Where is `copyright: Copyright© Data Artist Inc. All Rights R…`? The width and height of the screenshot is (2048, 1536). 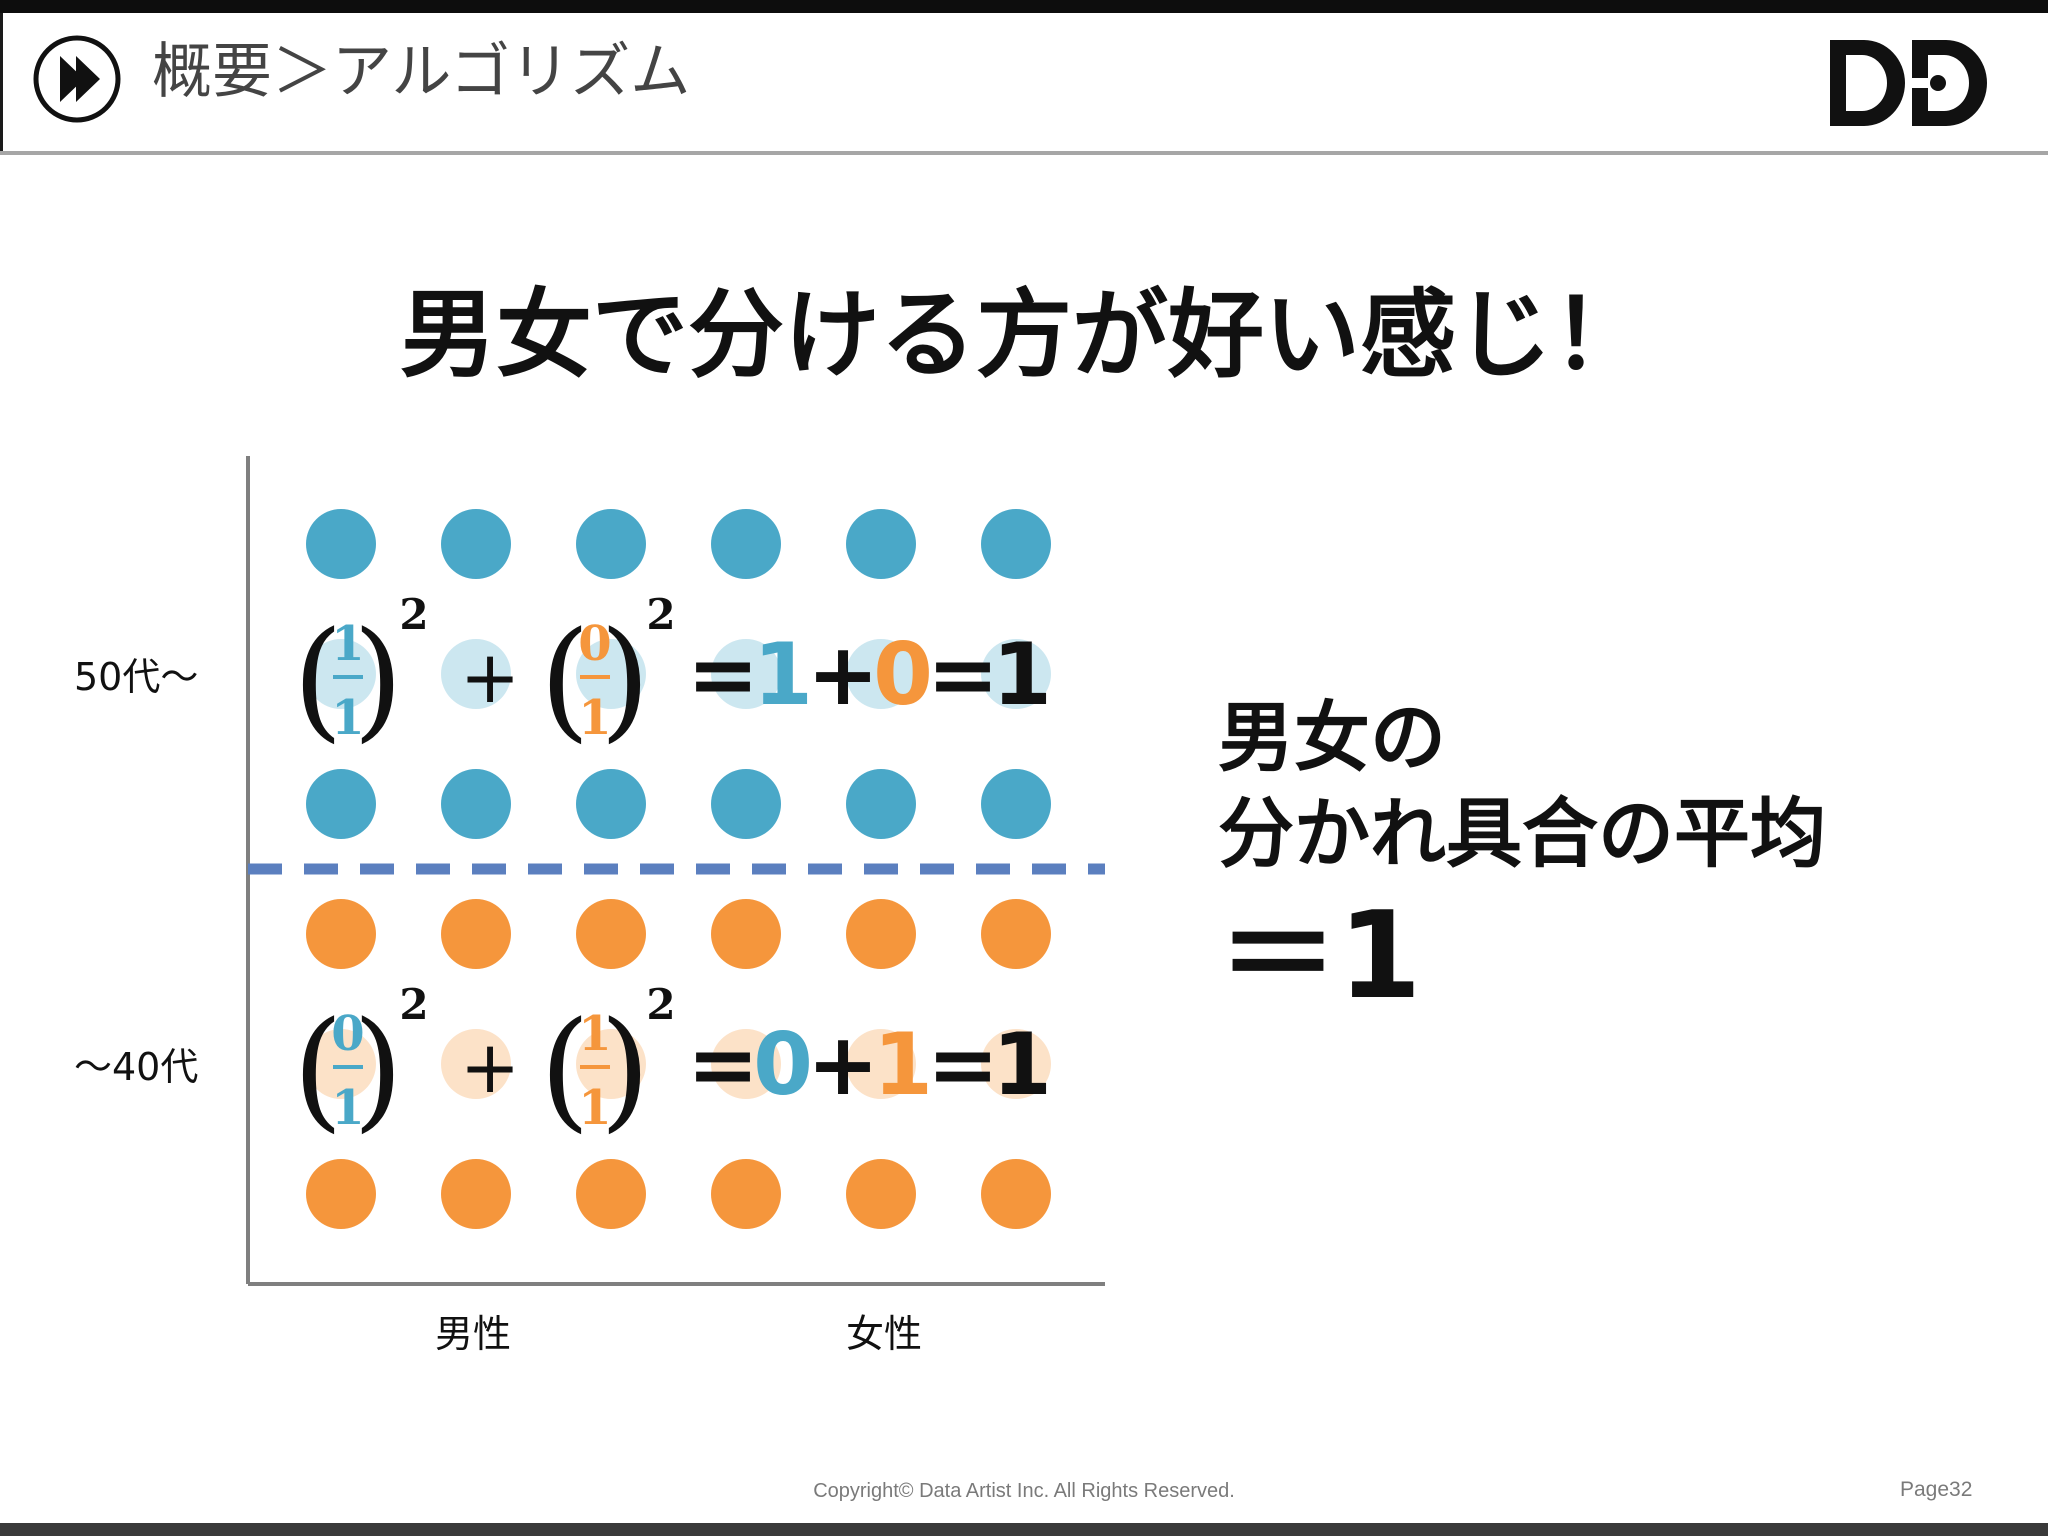
copyright: Copyright© Data Artist Inc. All Rights R… is located at coordinates (1024, 1491).